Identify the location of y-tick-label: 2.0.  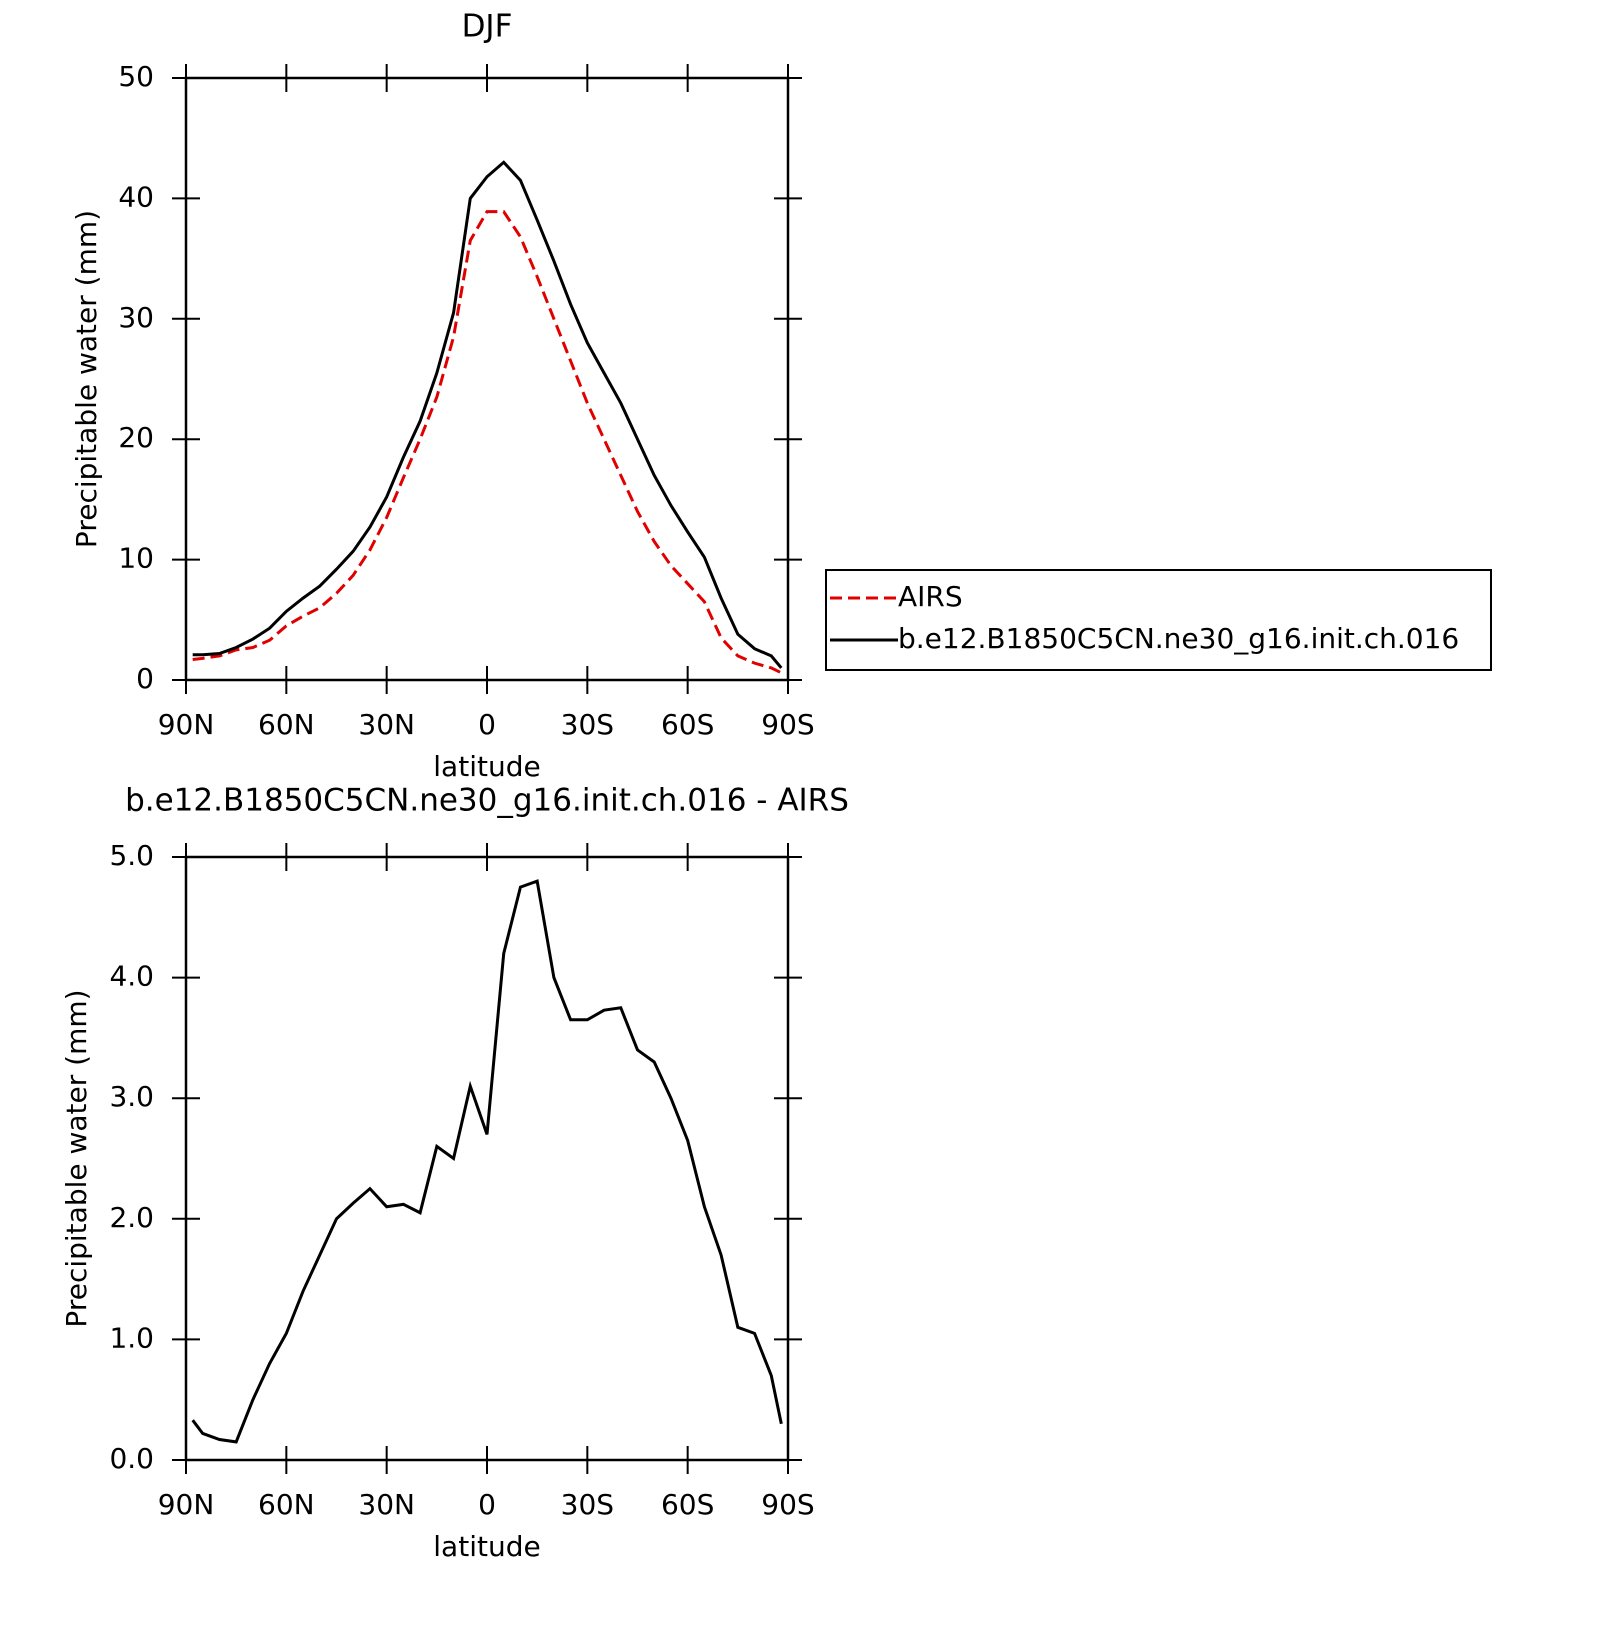
(131, 1217).